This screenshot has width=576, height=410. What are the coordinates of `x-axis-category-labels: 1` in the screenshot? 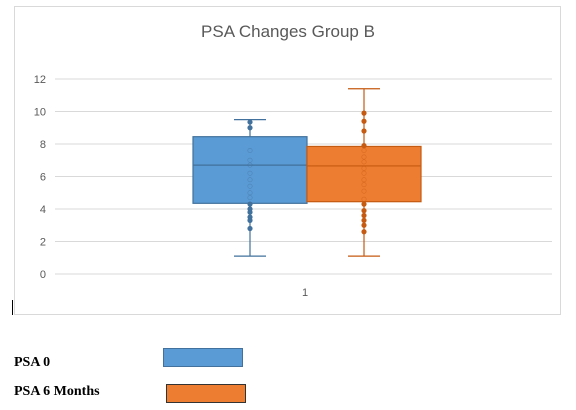 It's located at (305, 293).